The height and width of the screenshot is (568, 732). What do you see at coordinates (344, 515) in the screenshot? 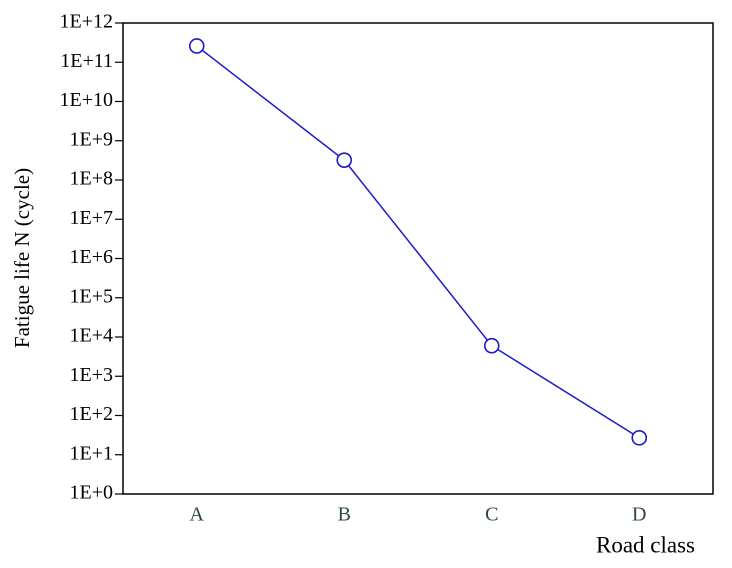
I see `x-tick-label: B` at bounding box center [344, 515].